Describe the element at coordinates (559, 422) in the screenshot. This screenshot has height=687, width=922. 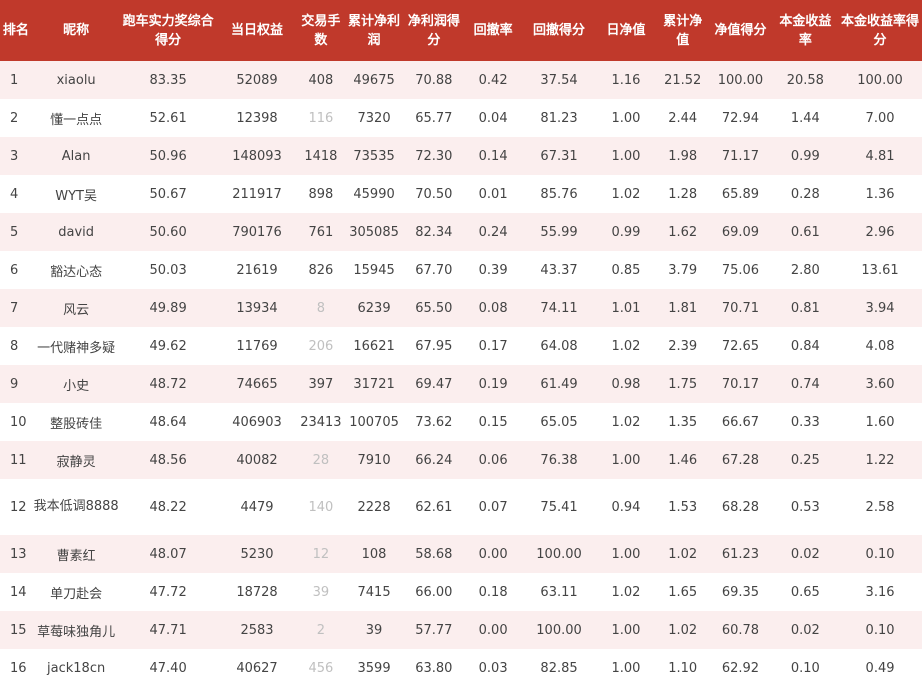
I see `drawdown-score-cell: 65.05` at that location.